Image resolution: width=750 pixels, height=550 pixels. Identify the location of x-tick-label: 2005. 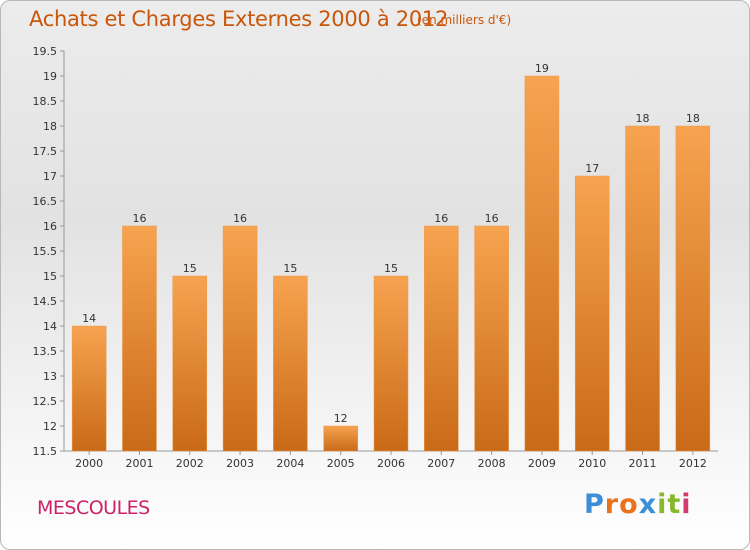
(341, 463).